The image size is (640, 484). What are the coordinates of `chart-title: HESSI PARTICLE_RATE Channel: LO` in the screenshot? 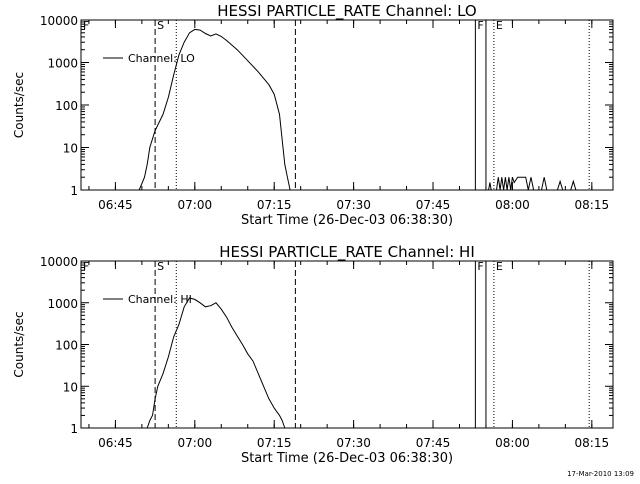 It's located at (346, 11).